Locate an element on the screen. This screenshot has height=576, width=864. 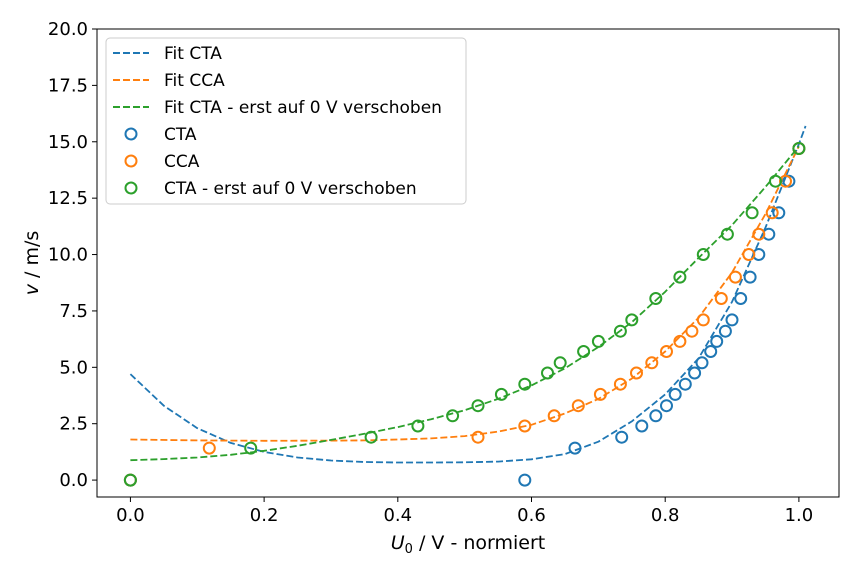
x-tick-label: 0.2 is located at coordinates (264, 515).